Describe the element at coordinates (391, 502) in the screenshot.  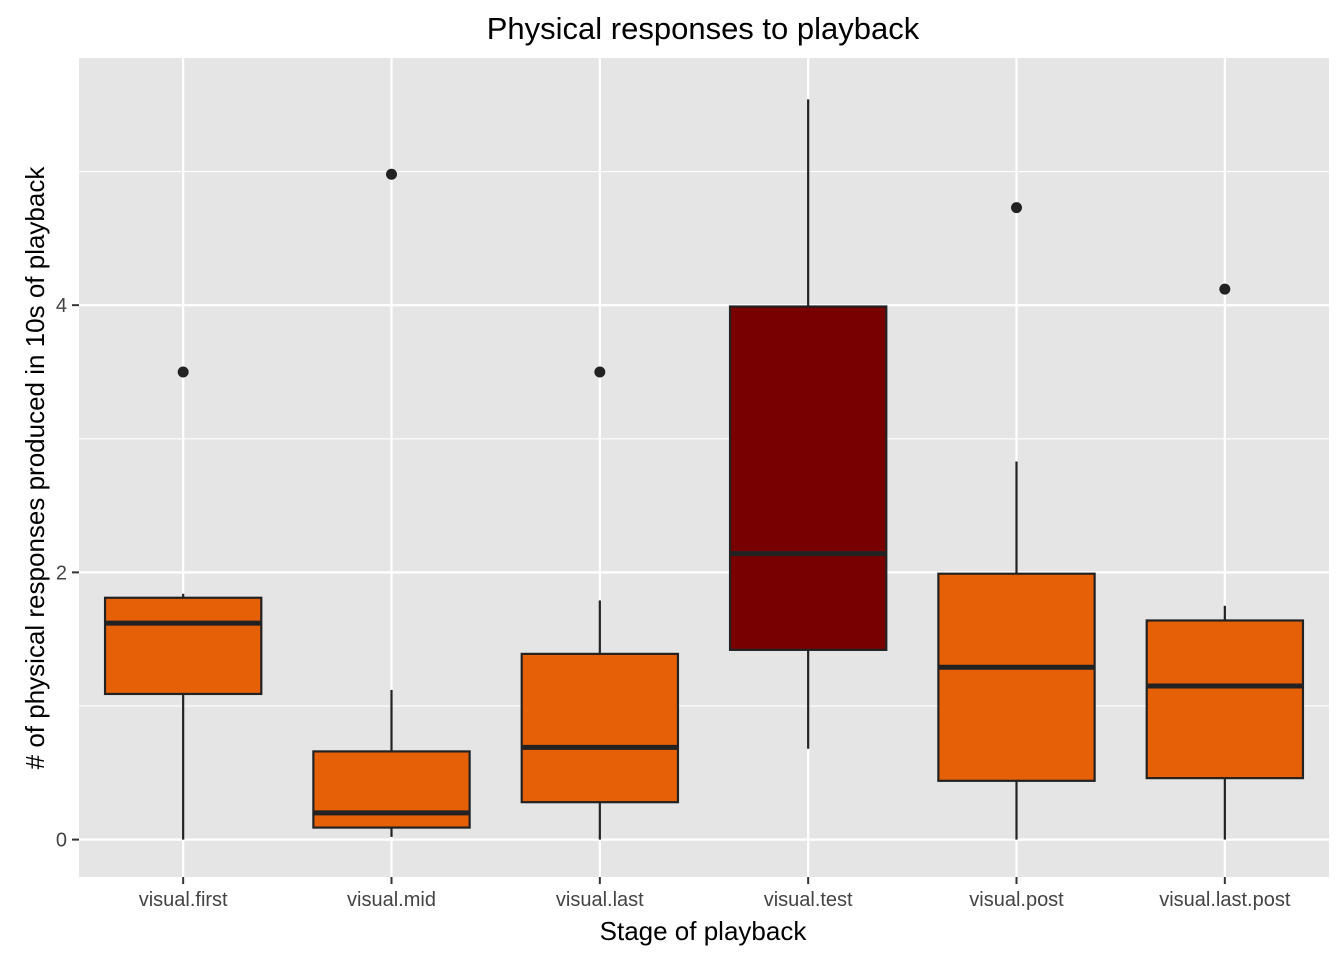
I see `box-visual.mid` at that location.